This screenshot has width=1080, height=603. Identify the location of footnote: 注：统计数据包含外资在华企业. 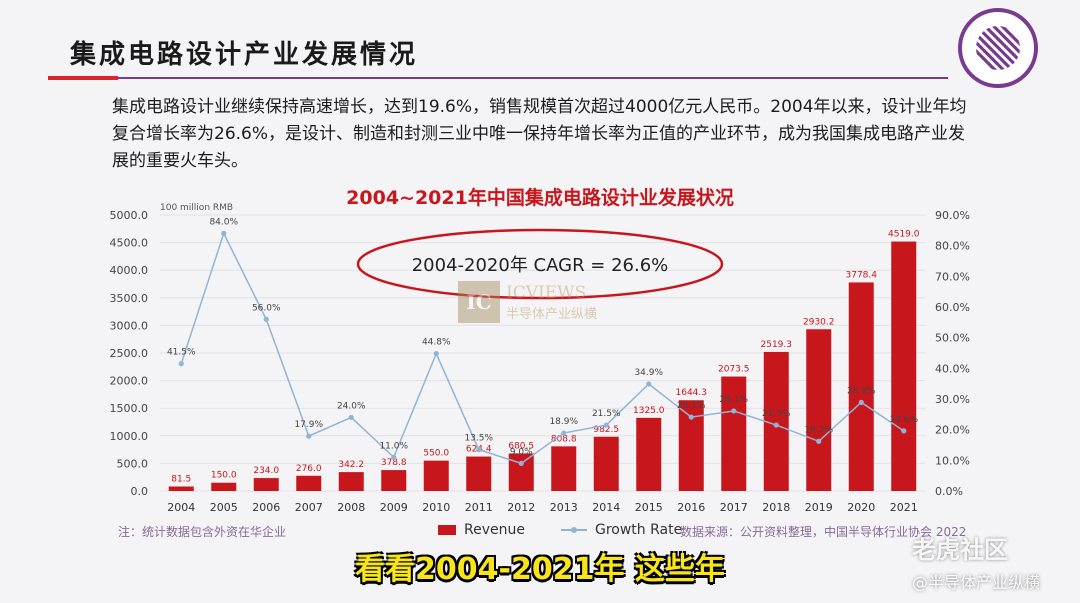
(202, 532).